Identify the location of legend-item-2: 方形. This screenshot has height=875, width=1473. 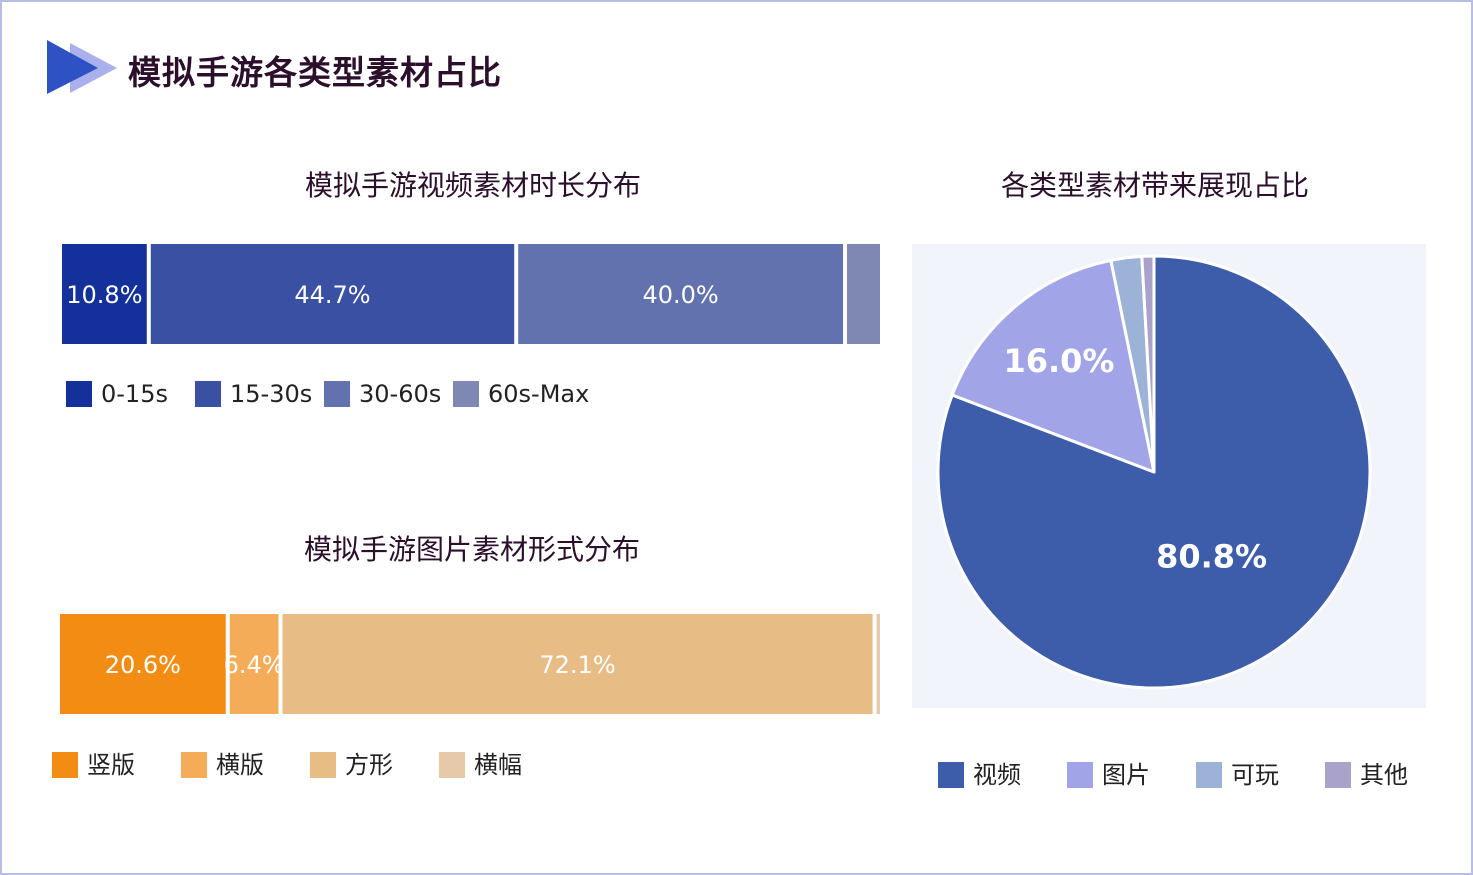
(374, 765).